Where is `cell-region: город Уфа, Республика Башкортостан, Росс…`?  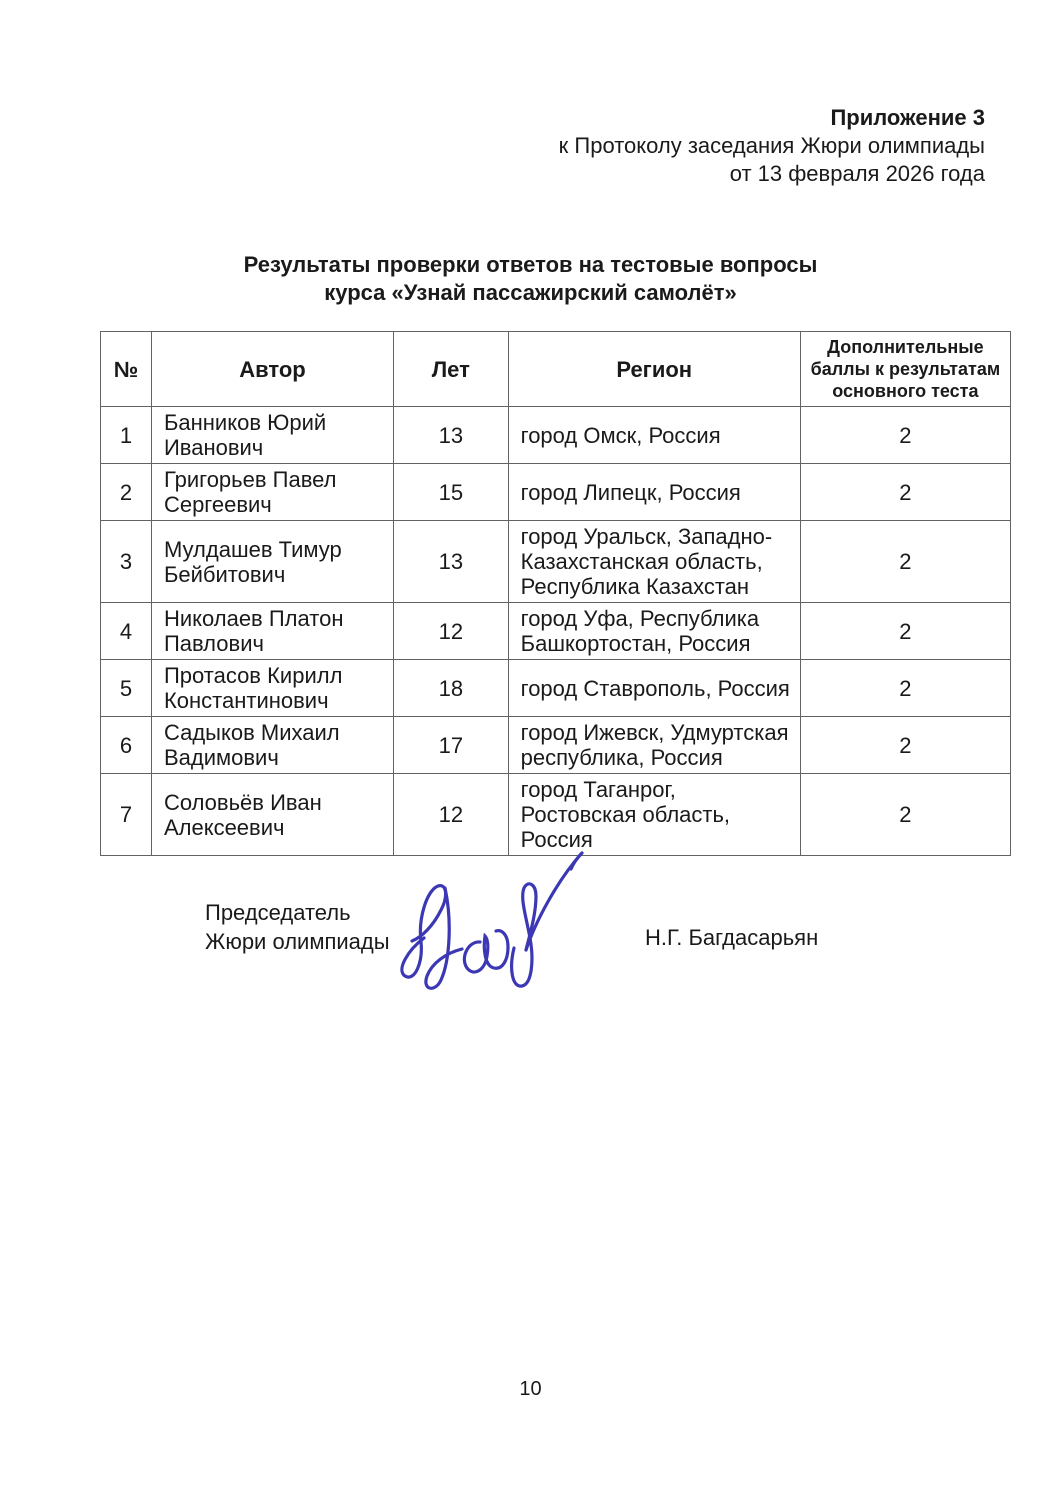
cell-region: город Уфа, Республика Башкортостан, Росс… is located at coordinates (654, 631).